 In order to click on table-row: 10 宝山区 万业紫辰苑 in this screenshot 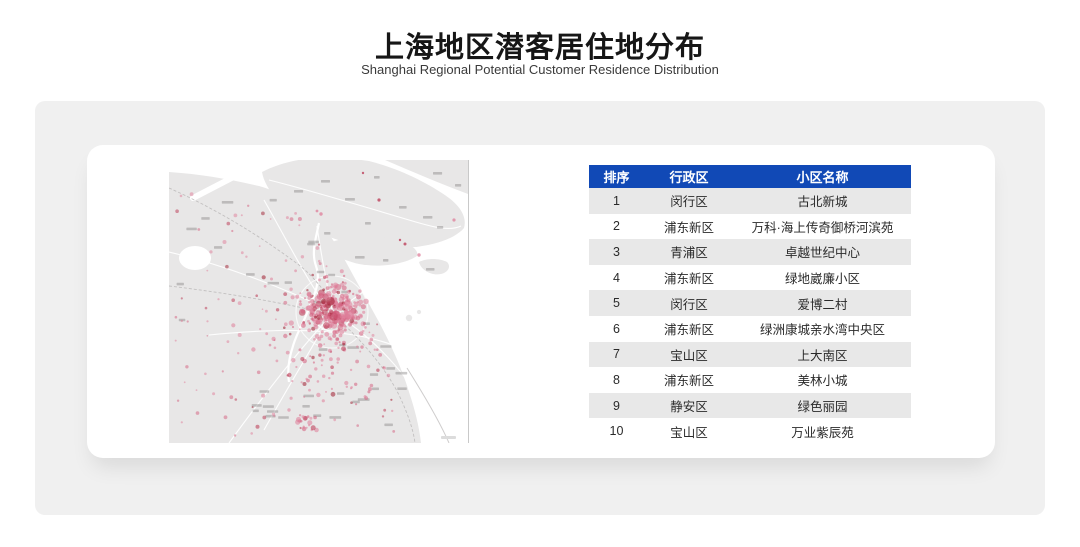, I will do `click(750, 431)`.